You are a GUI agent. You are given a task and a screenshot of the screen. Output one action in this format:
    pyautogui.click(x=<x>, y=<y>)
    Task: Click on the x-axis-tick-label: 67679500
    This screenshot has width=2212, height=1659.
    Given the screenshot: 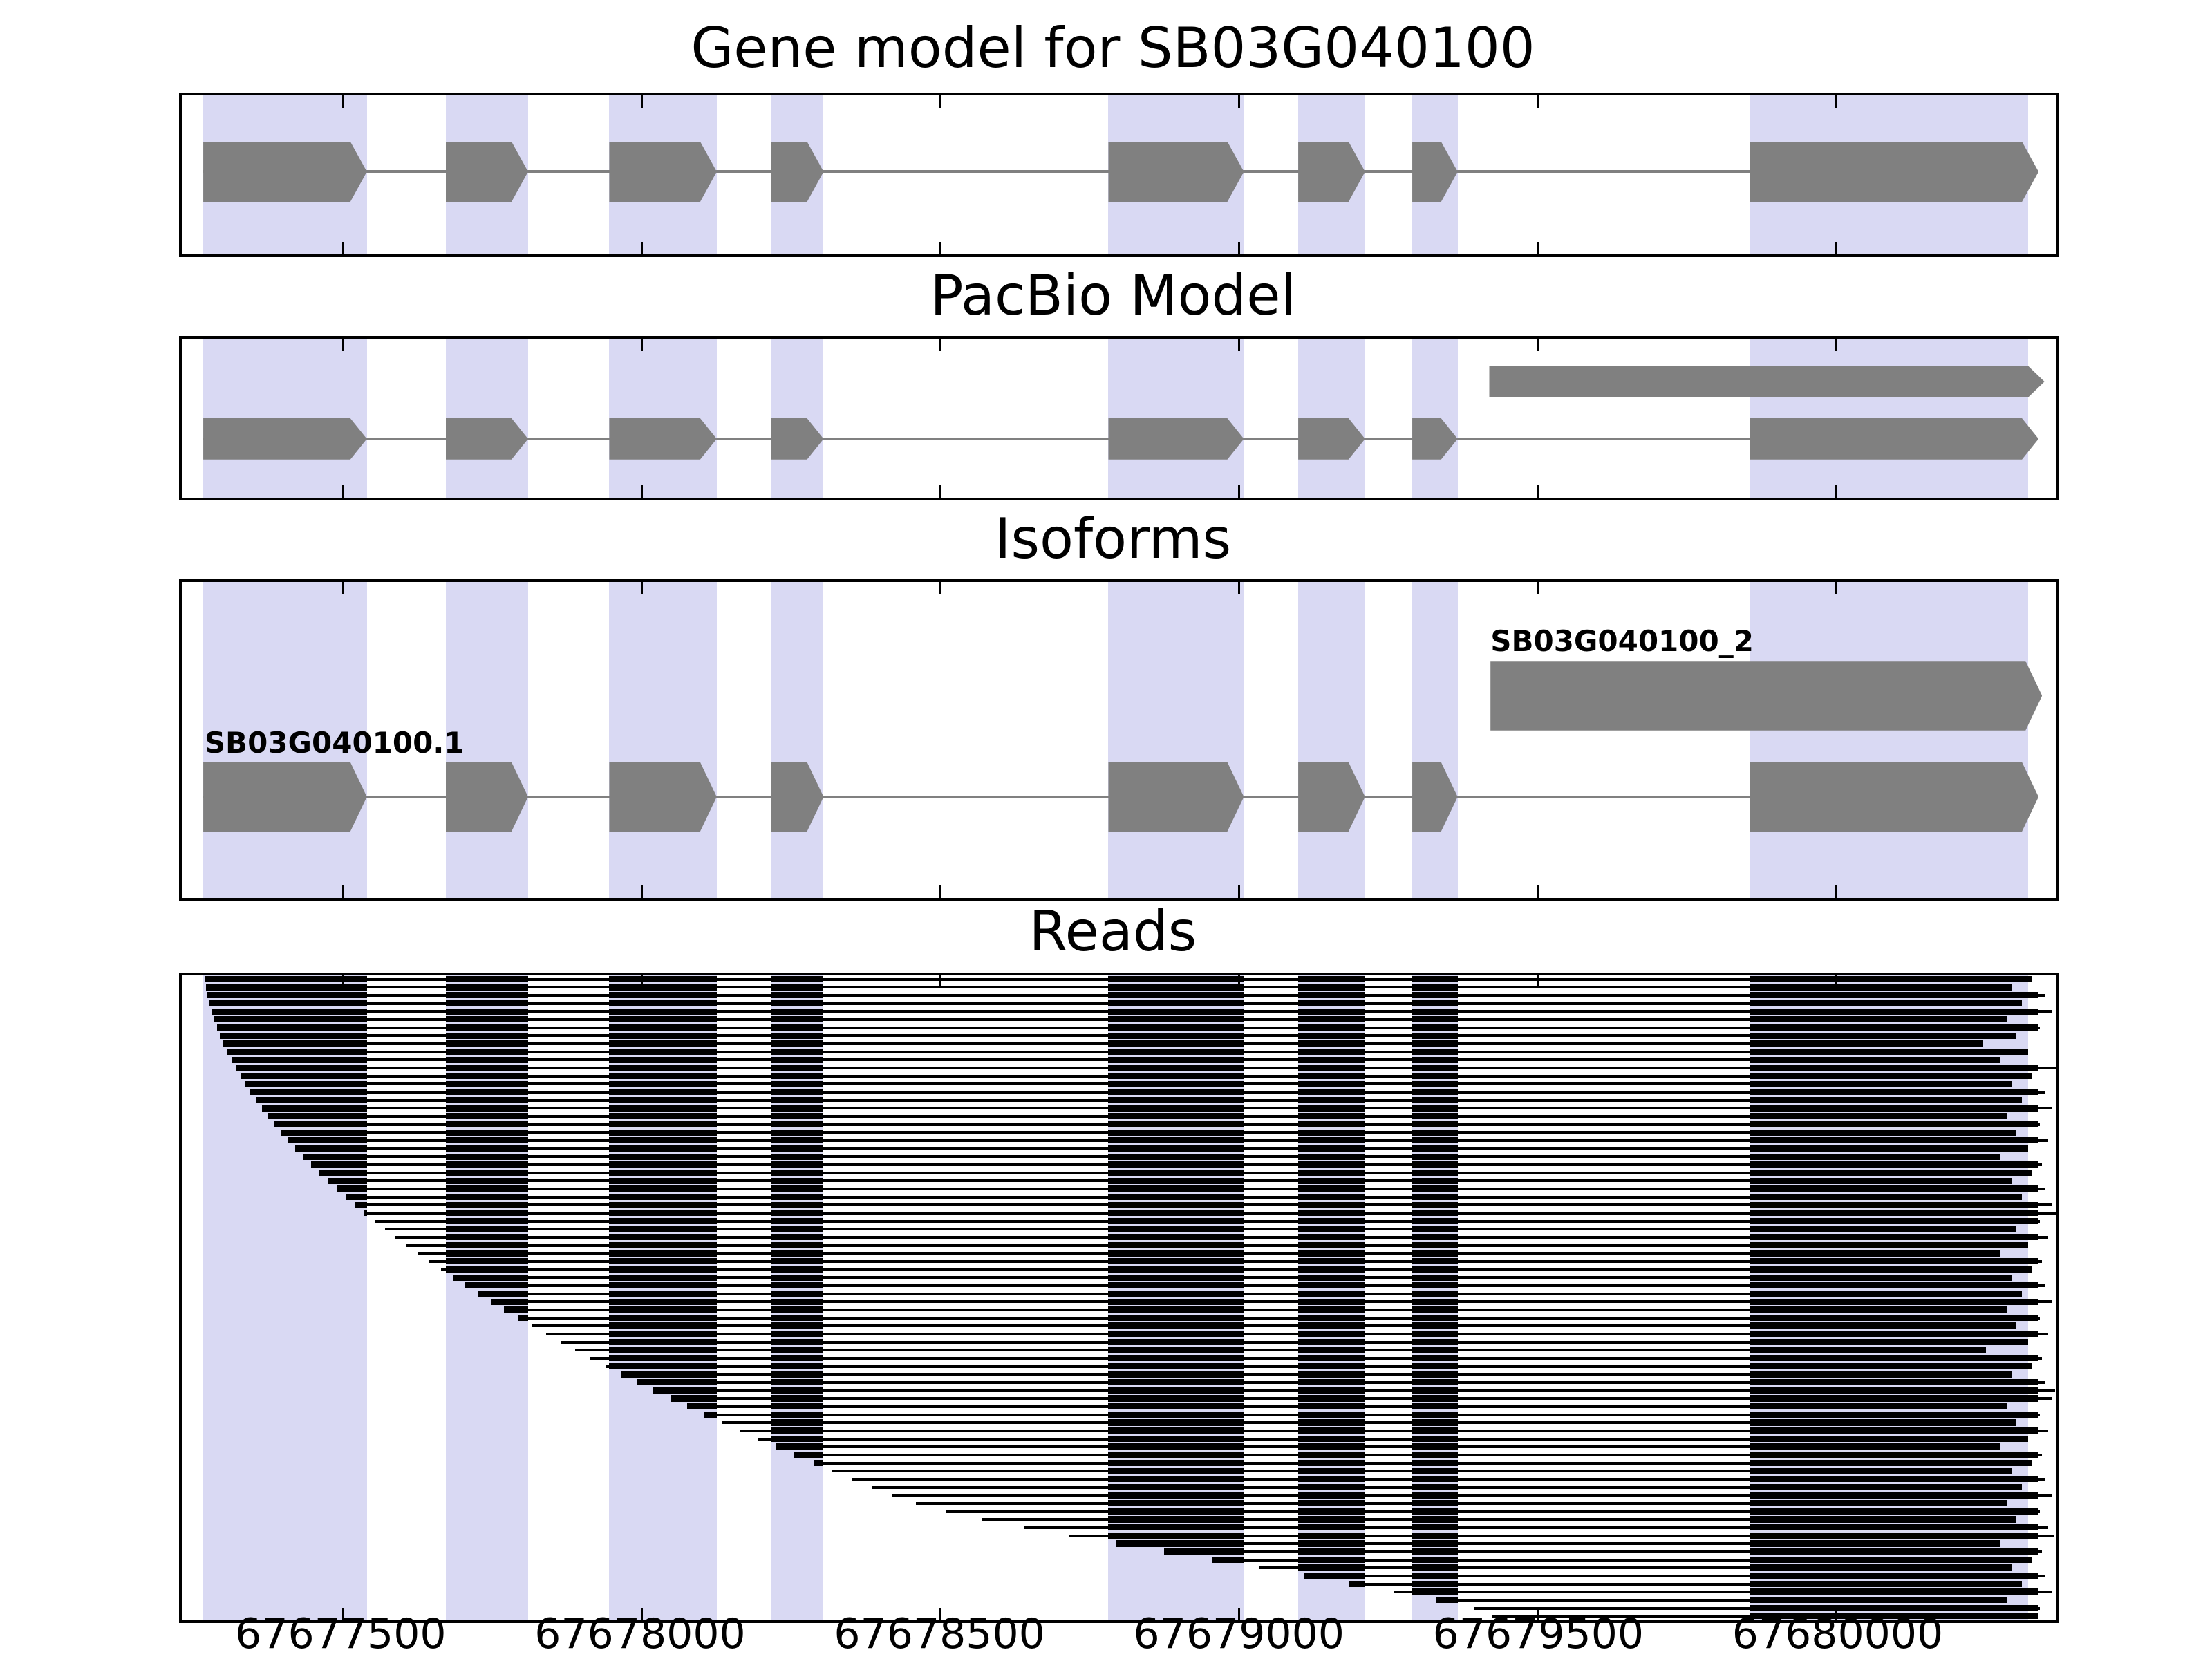 What is the action you would take?
    pyautogui.click(x=1538, y=1634)
    